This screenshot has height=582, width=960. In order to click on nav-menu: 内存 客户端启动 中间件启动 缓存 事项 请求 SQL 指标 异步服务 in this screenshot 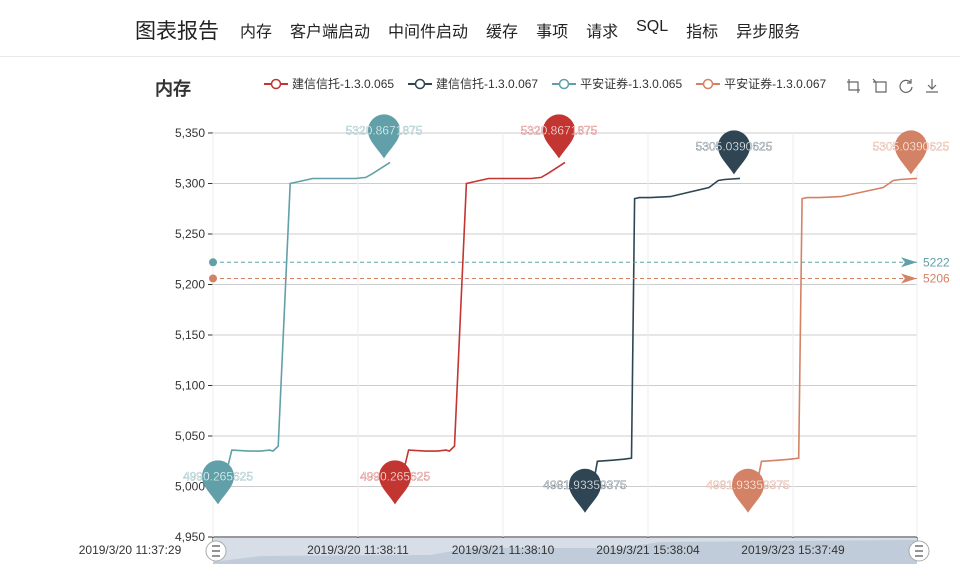, I will do `click(529, 30)`.